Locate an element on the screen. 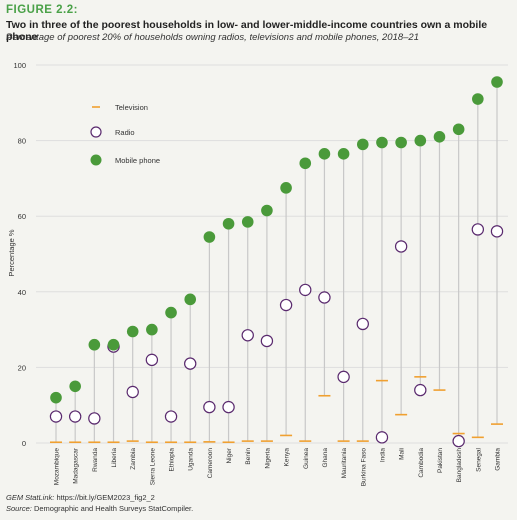 This screenshot has width=517, height=520. x-tick-label: Benin is located at coordinates (248, 456).